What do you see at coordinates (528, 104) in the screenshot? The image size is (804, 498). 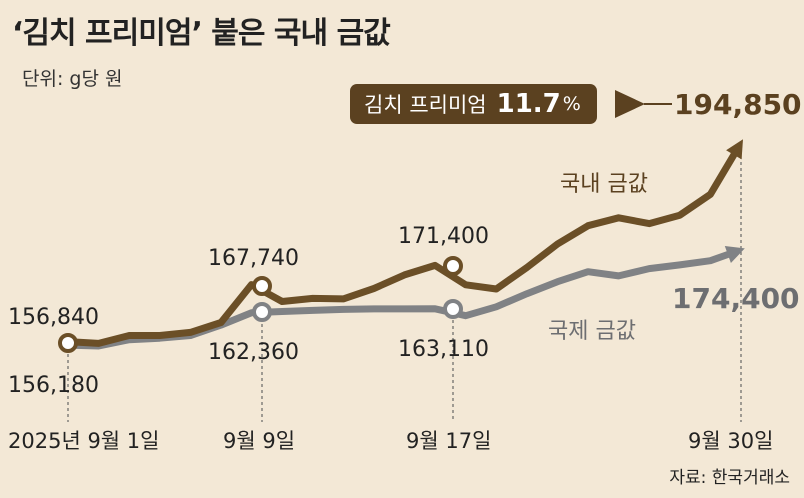 I see `premium-value: 11.7` at bounding box center [528, 104].